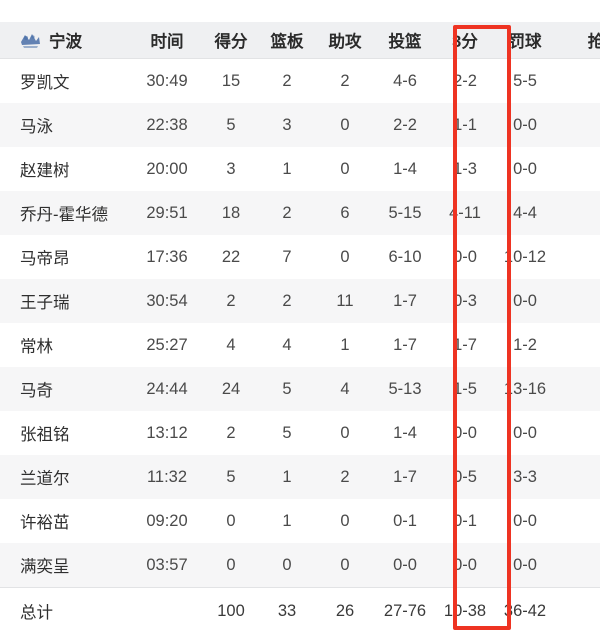 The image size is (600, 635). Describe the element at coordinates (405, 125) in the screenshot. I see `cell-field-goals: 2-2` at that location.